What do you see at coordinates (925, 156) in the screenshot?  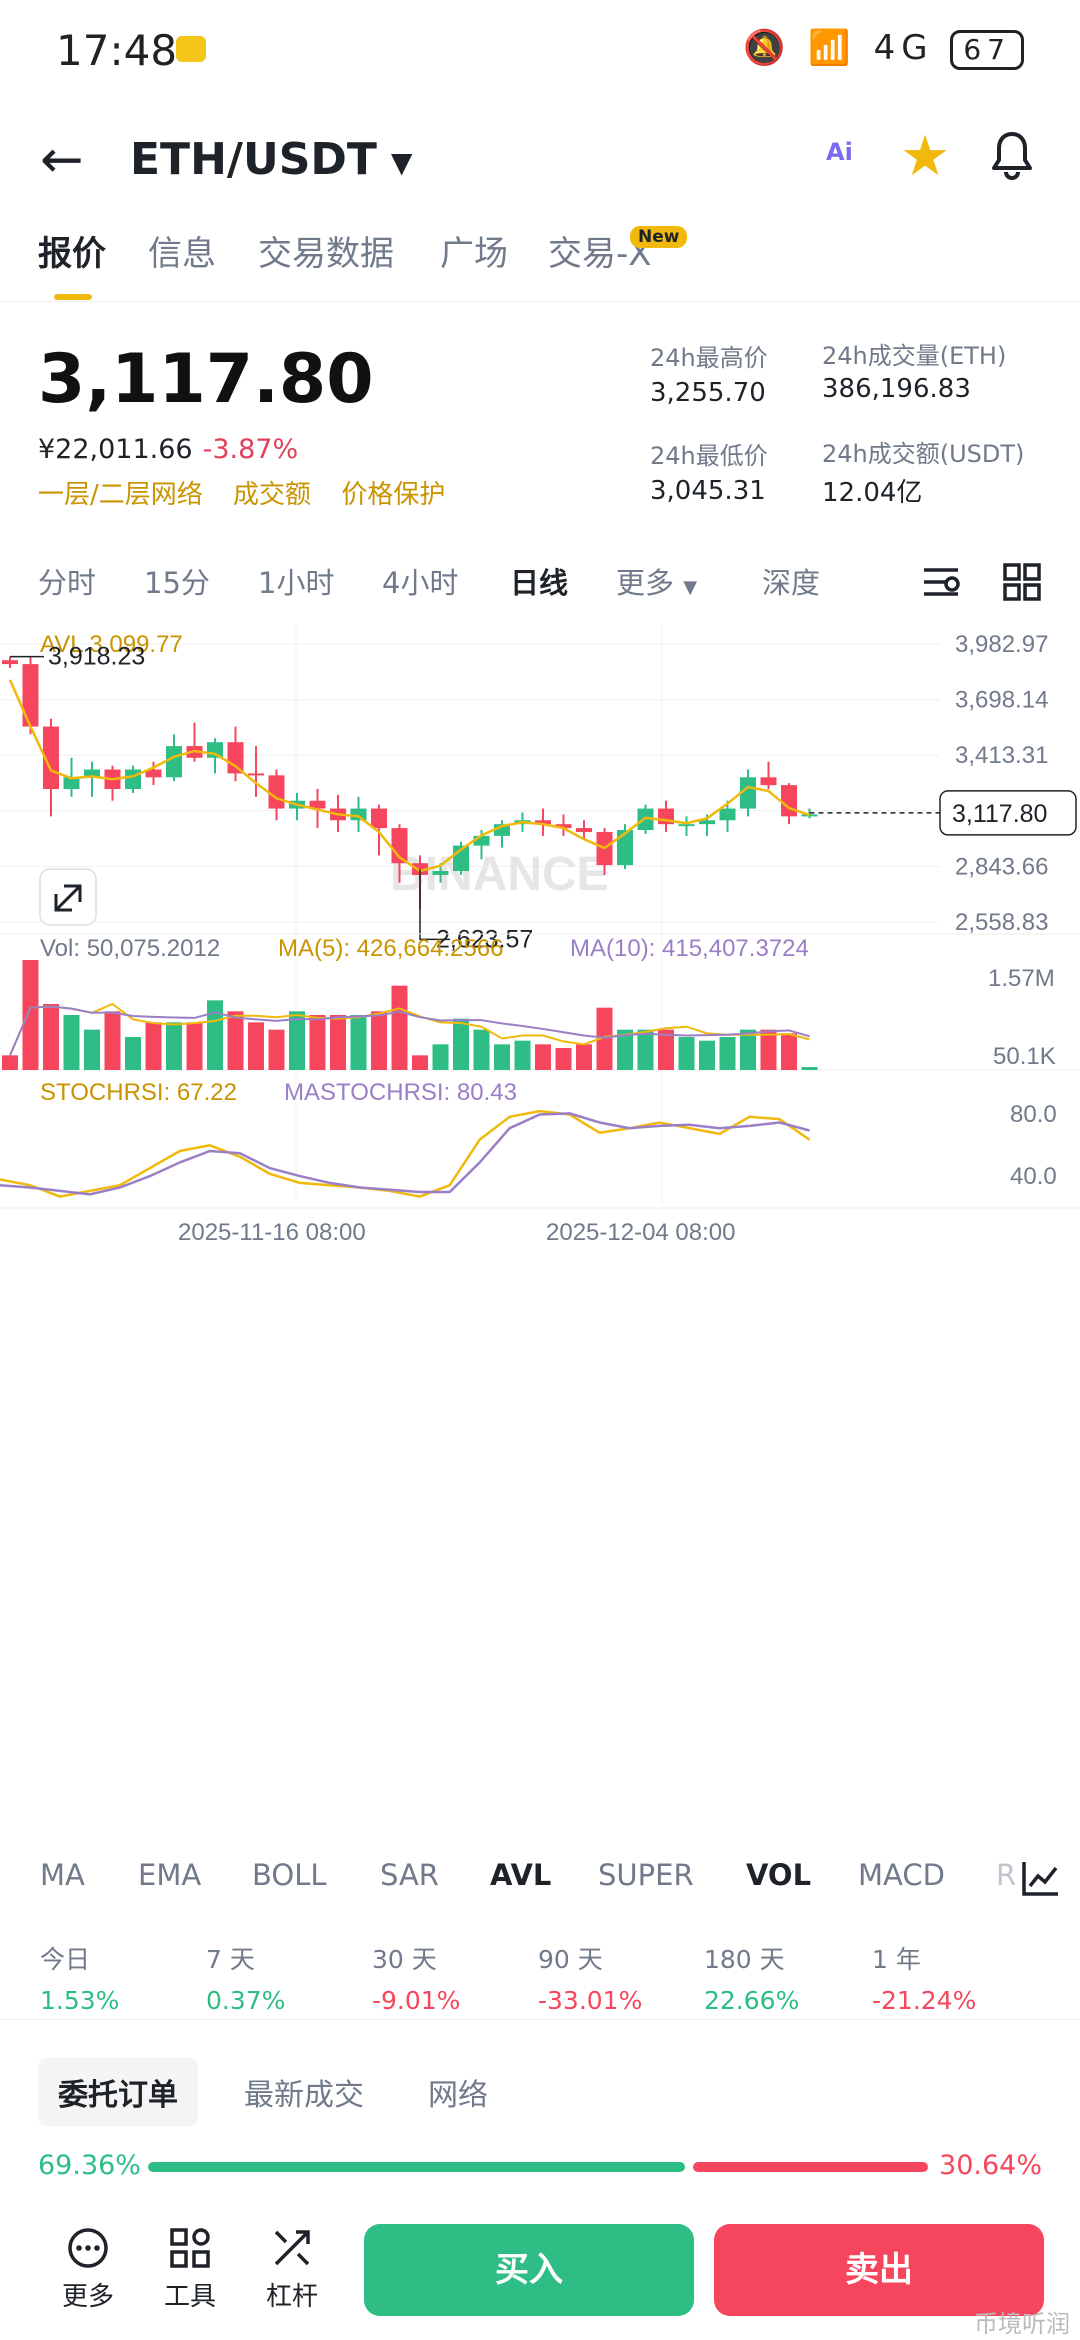 I see `star-icon: ★` at bounding box center [925, 156].